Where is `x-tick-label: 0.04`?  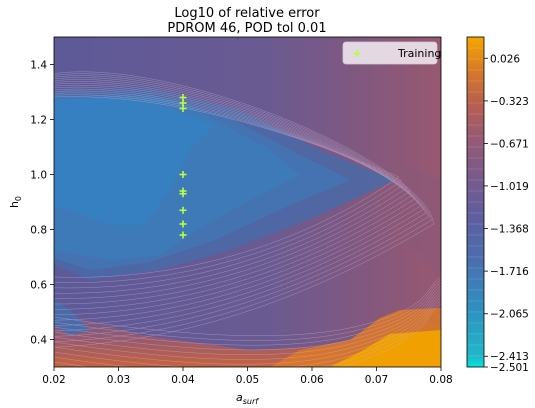
x-tick-label: 0.04 is located at coordinates (183, 380).